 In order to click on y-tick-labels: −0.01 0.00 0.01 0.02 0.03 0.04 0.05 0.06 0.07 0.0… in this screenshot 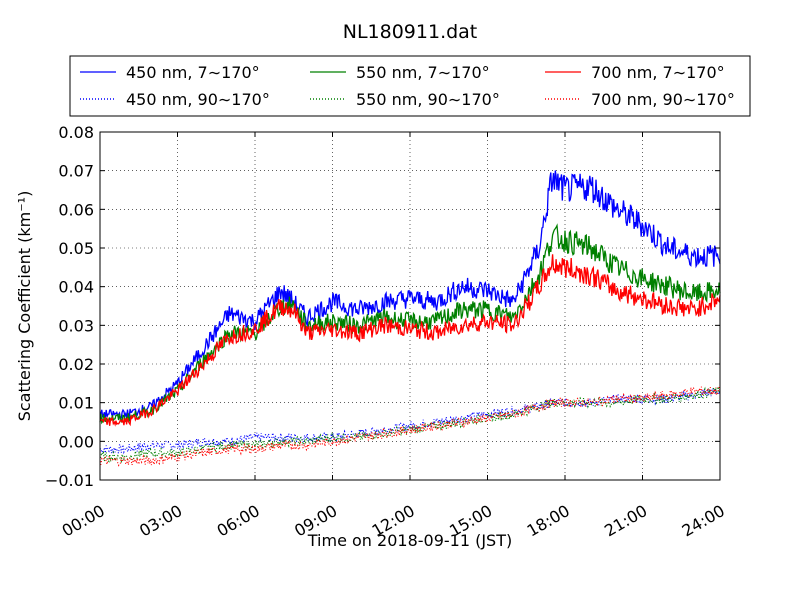, I will do `click(69, 306)`.